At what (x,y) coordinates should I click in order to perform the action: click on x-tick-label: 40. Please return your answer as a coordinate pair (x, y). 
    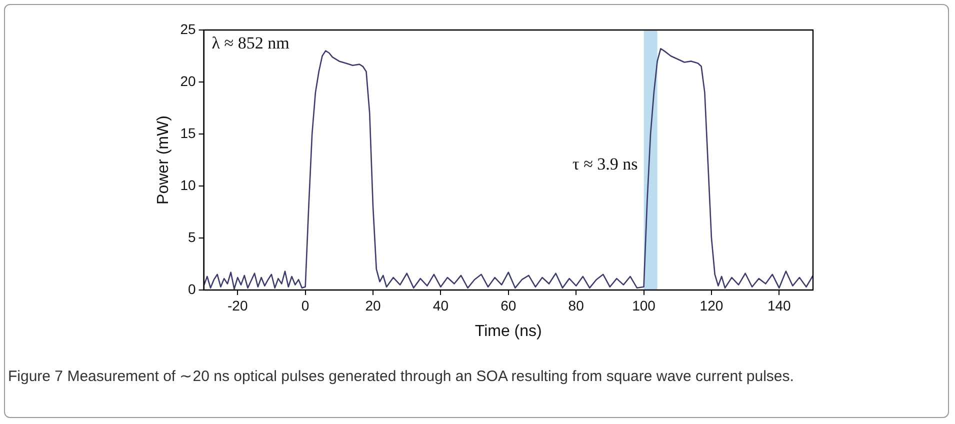
    Looking at the image, I should click on (440, 305).